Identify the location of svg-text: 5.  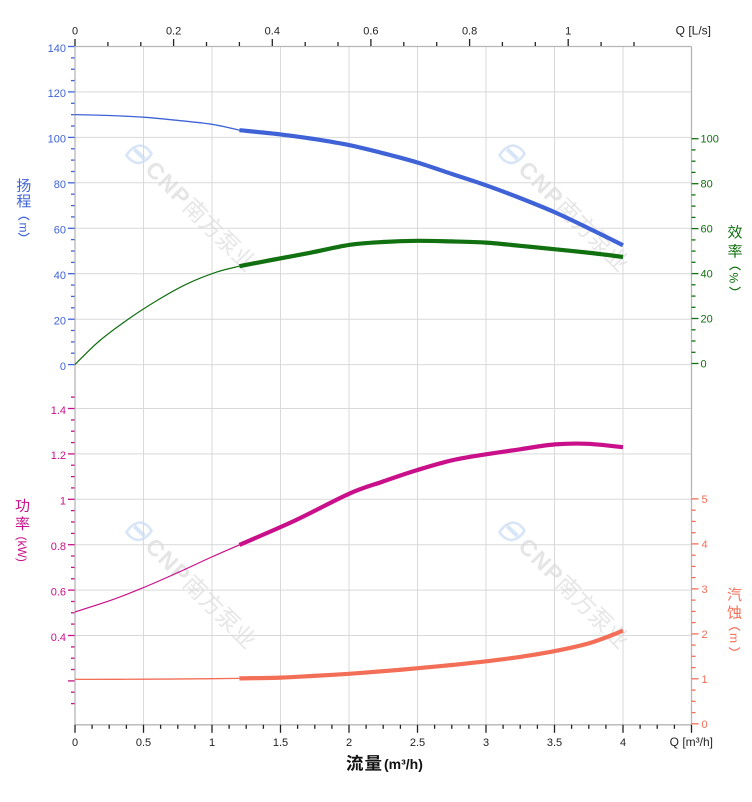
(705, 500).